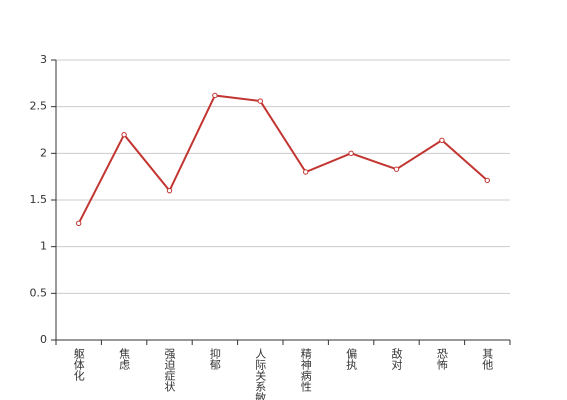  I want to click on x-tick-label: 焦虑, so click(124, 359).